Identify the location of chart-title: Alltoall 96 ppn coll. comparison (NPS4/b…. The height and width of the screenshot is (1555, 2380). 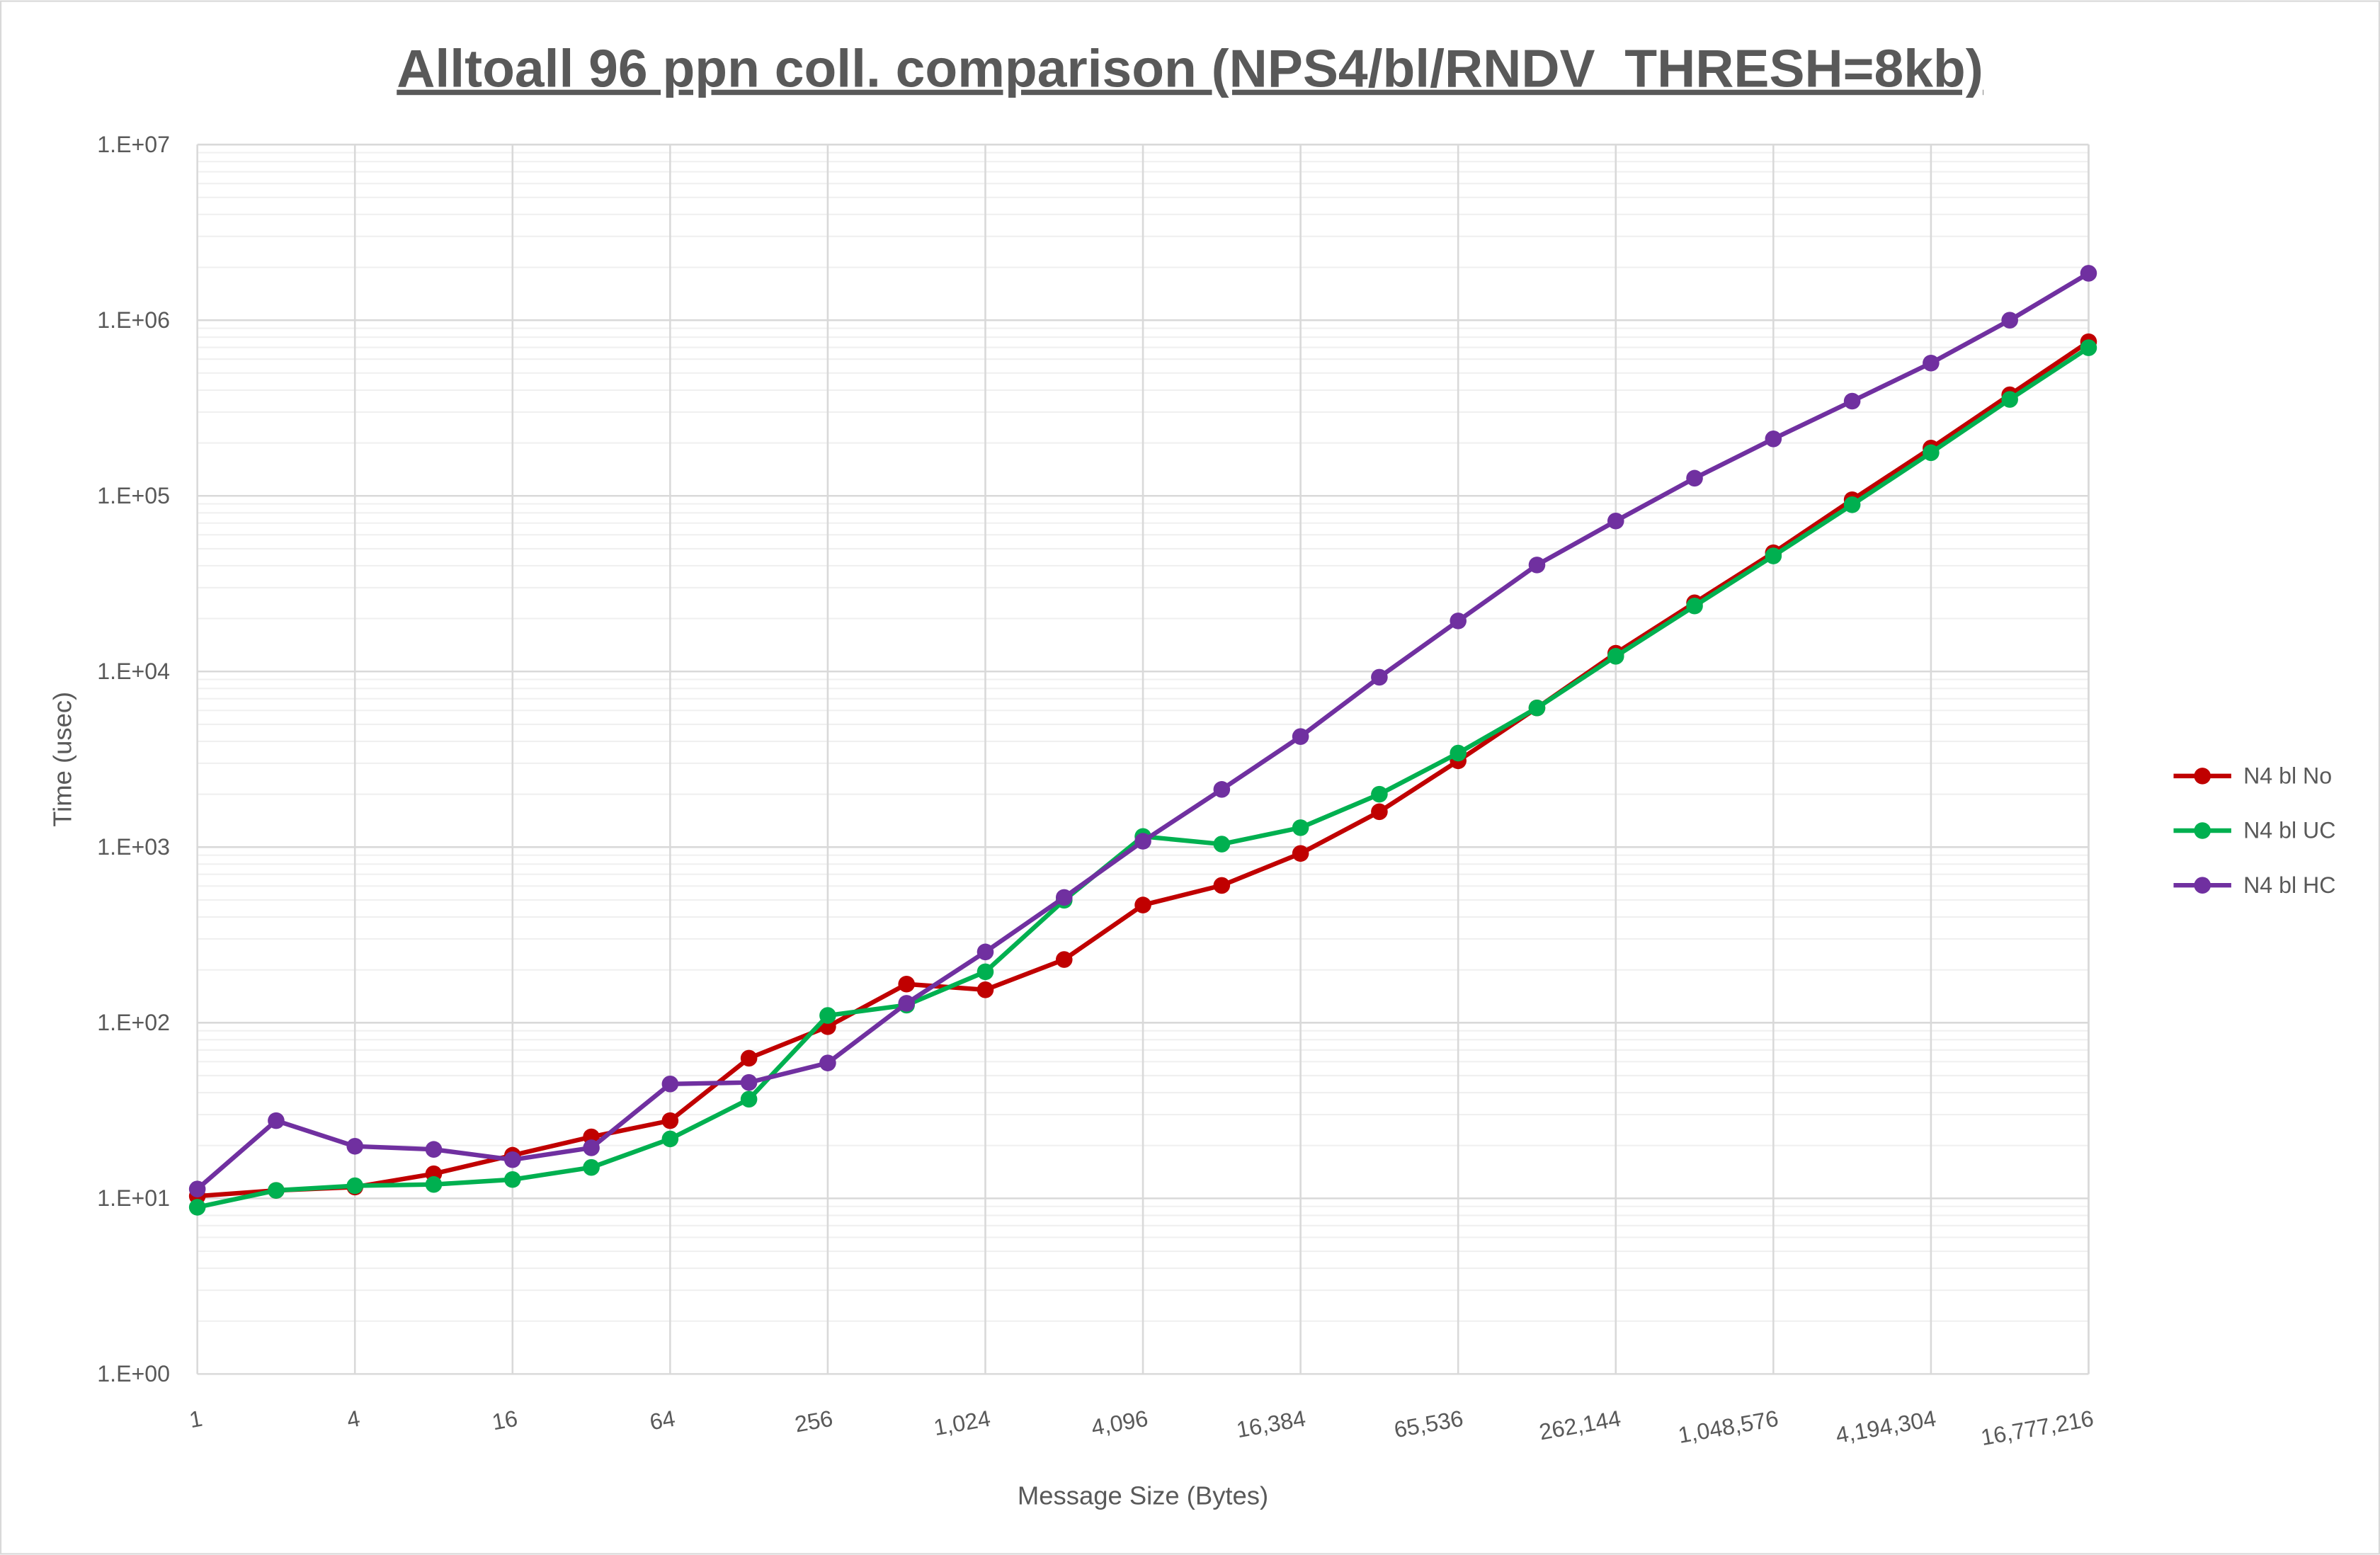
(1190, 68).